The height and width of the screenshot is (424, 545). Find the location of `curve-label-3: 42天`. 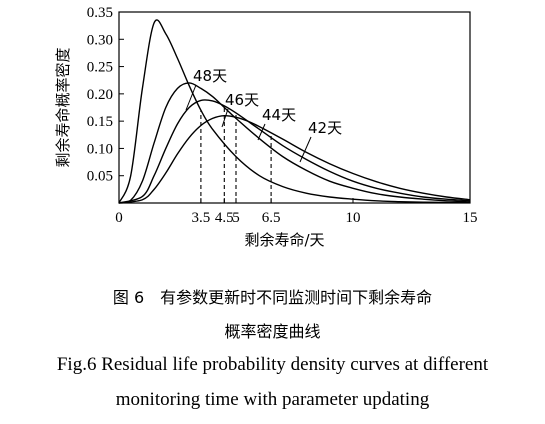

curve-label-3: 42天 is located at coordinates (325, 128).